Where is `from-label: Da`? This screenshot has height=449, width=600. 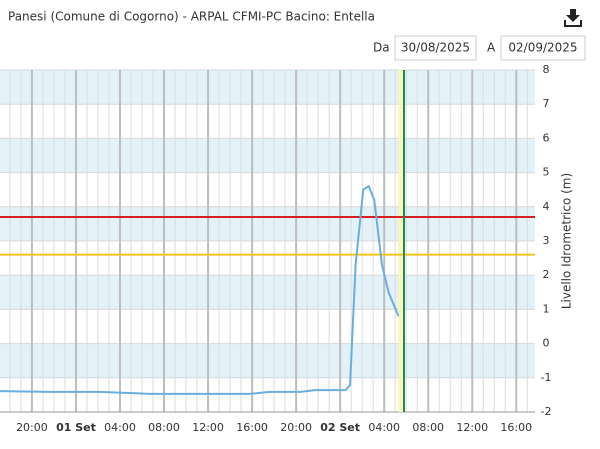 from-label: Da is located at coordinates (381, 48).